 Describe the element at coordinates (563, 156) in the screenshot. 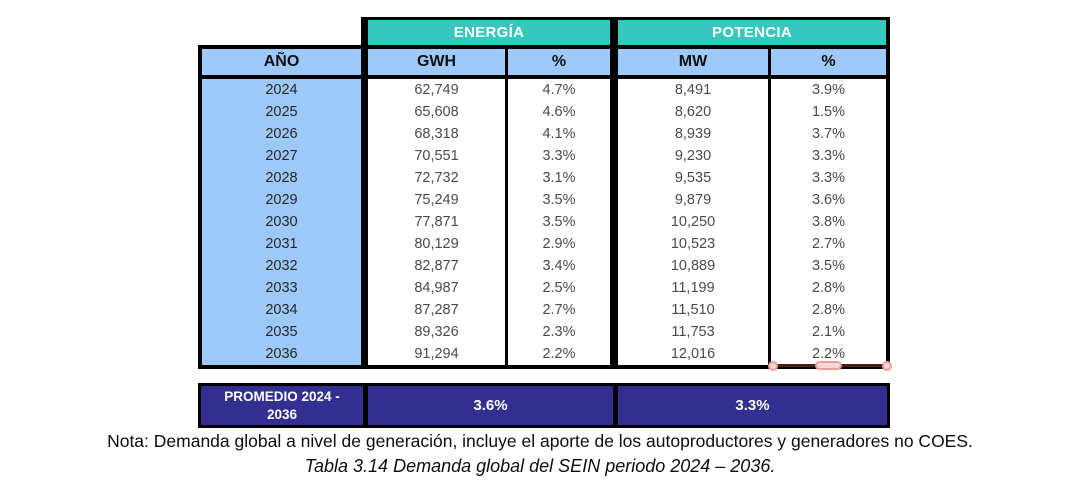

I see `energy-pct-cell: 3.3%` at that location.